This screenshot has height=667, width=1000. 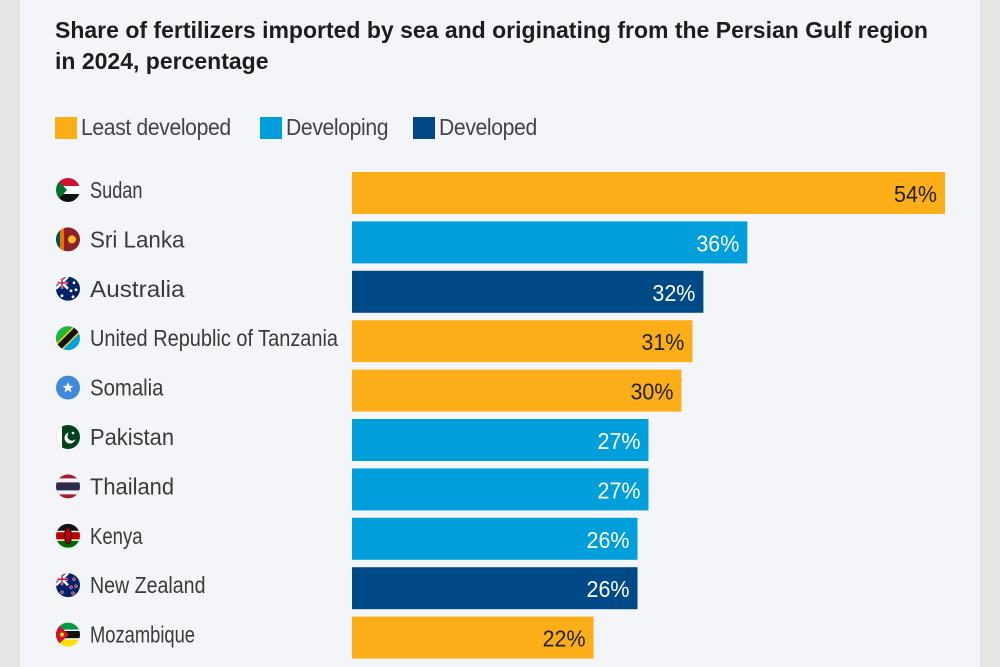 What do you see at coordinates (500, 489) in the screenshot?
I see `bar-thailand` at bounding box center [500, 489].